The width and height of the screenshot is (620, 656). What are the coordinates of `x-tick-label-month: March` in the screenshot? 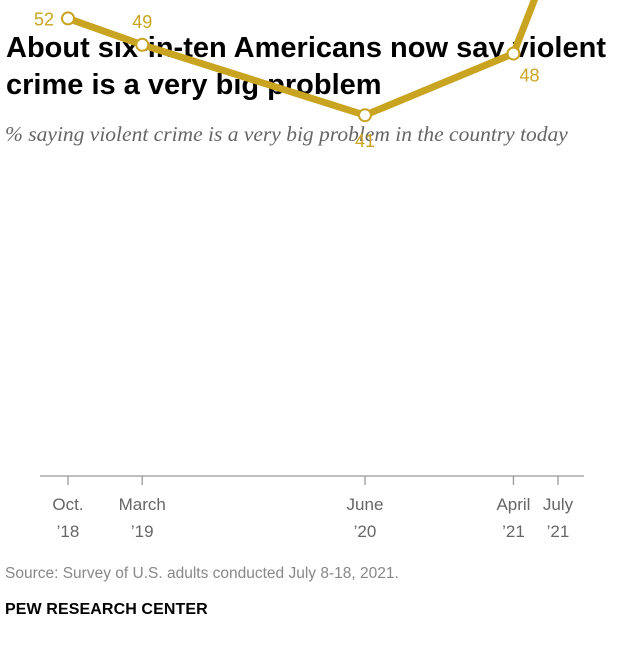 It's located at (142, 504).